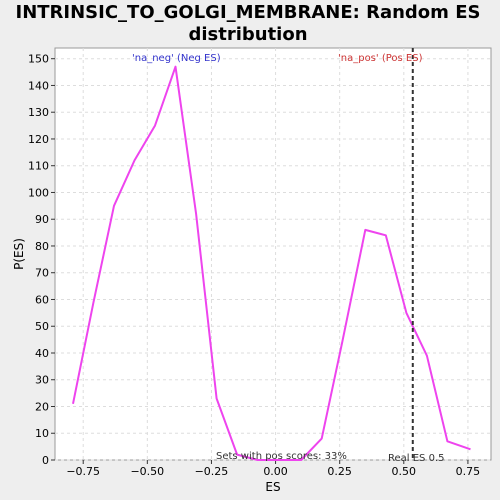  I want to click on x-tick-label: −0.50, so click(147, 471).